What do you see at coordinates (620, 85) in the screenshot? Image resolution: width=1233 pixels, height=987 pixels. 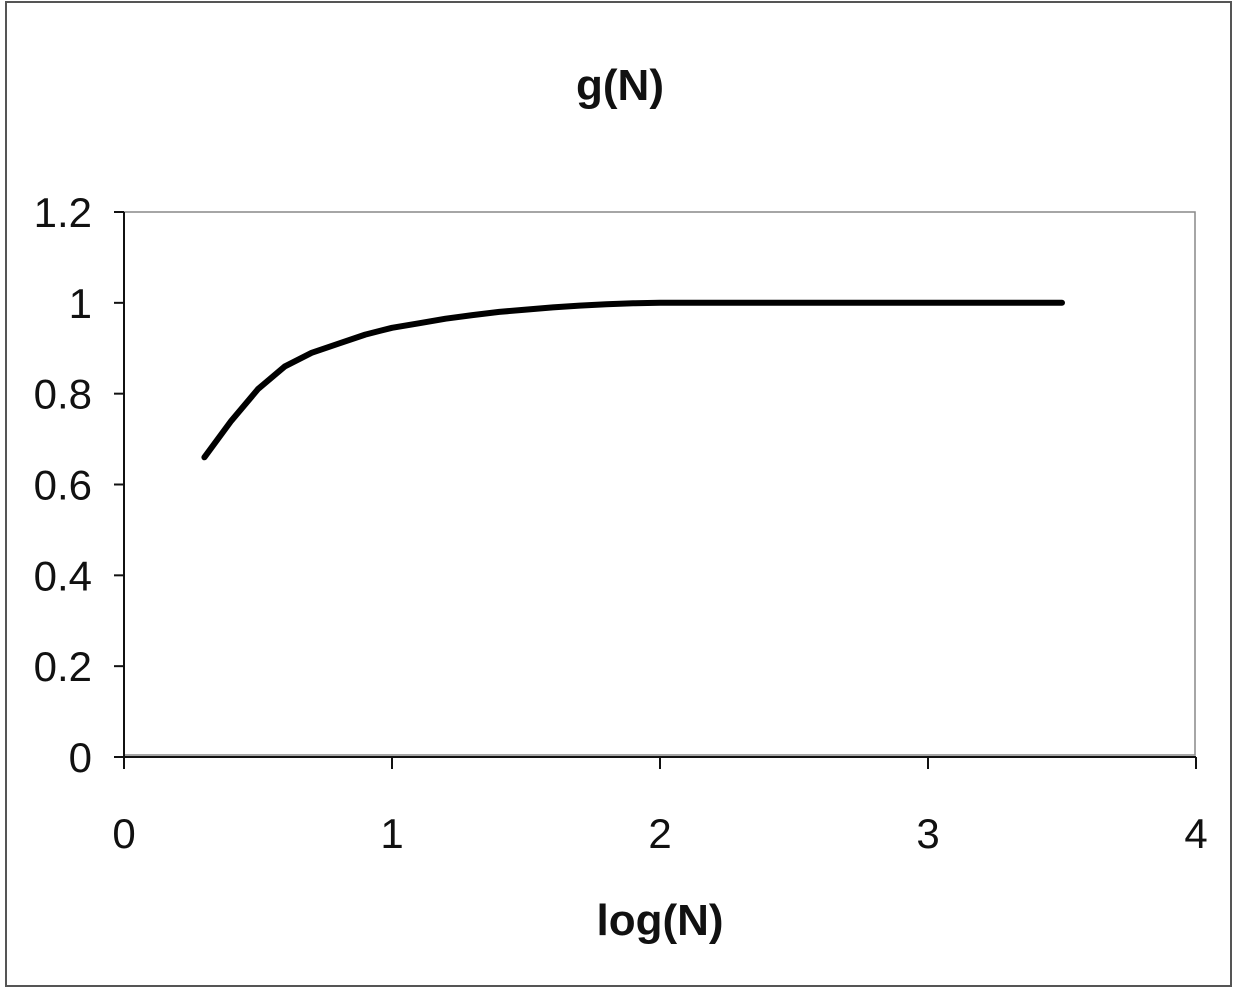 I see `chart-title: g(N)` at bounding box center [620, 85].